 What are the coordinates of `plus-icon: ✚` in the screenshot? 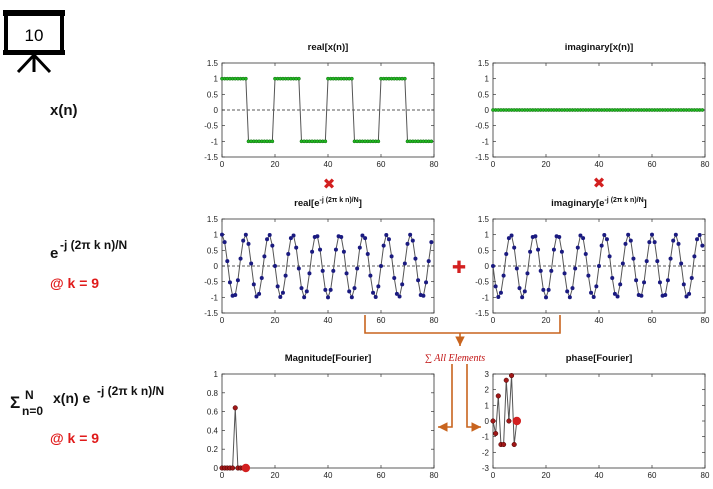 It's located at (459, 267).